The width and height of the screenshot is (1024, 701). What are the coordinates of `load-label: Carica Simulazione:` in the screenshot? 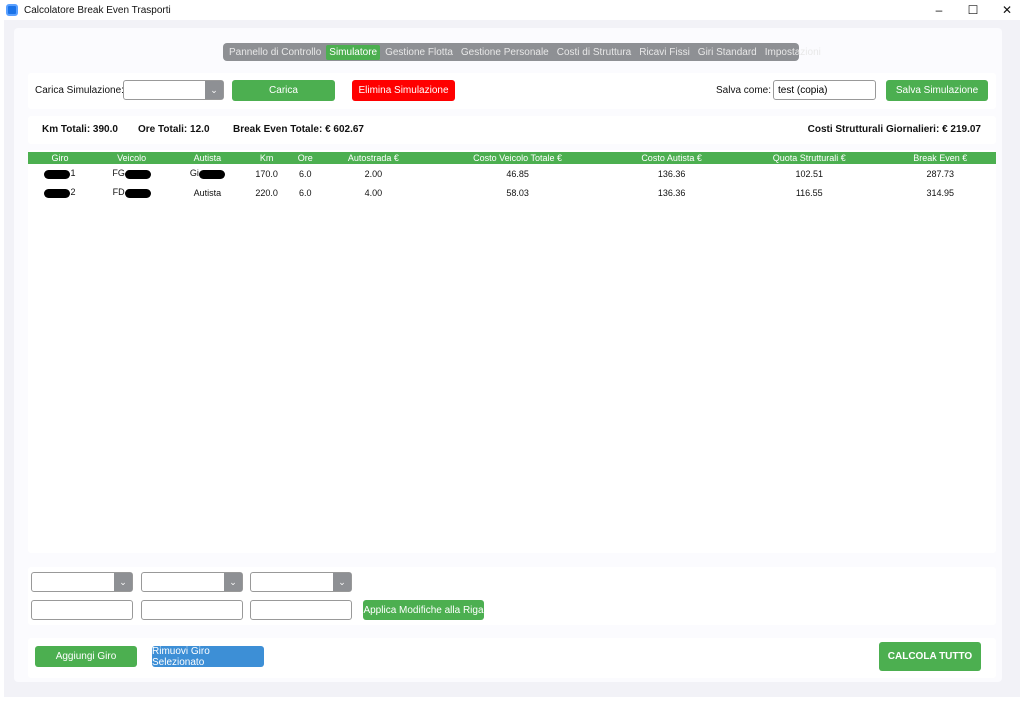 It's located at (79, 90).